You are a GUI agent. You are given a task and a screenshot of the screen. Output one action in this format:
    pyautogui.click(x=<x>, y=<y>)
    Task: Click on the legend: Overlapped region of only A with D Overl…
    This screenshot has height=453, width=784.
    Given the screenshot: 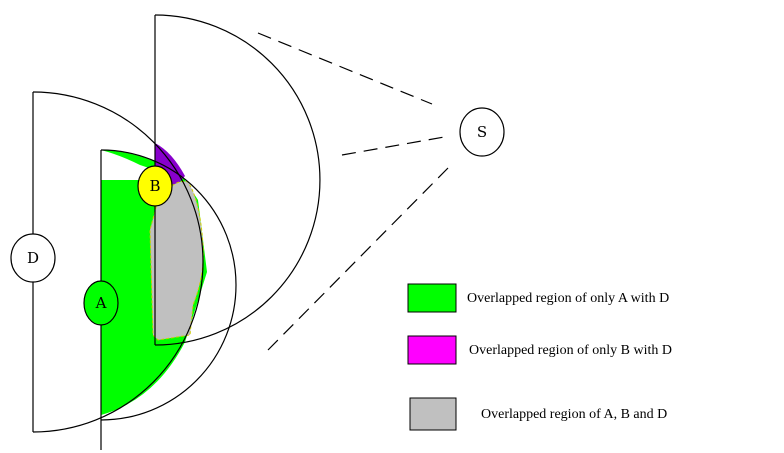 What is the action you would take?
    pyautogui.click(x=539, y=357)
    